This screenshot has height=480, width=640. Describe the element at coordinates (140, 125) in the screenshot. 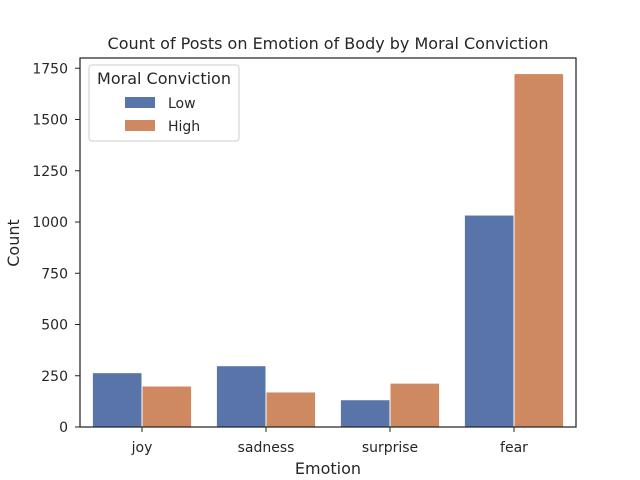

I see `legend-swatch-high` at that location.